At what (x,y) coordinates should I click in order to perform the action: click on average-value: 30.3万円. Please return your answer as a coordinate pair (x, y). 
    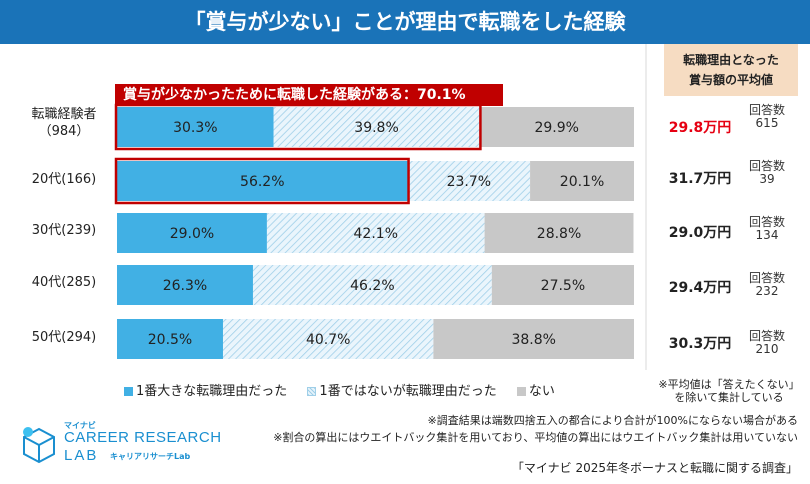
    Looking at the image, I should click on (700, 344).